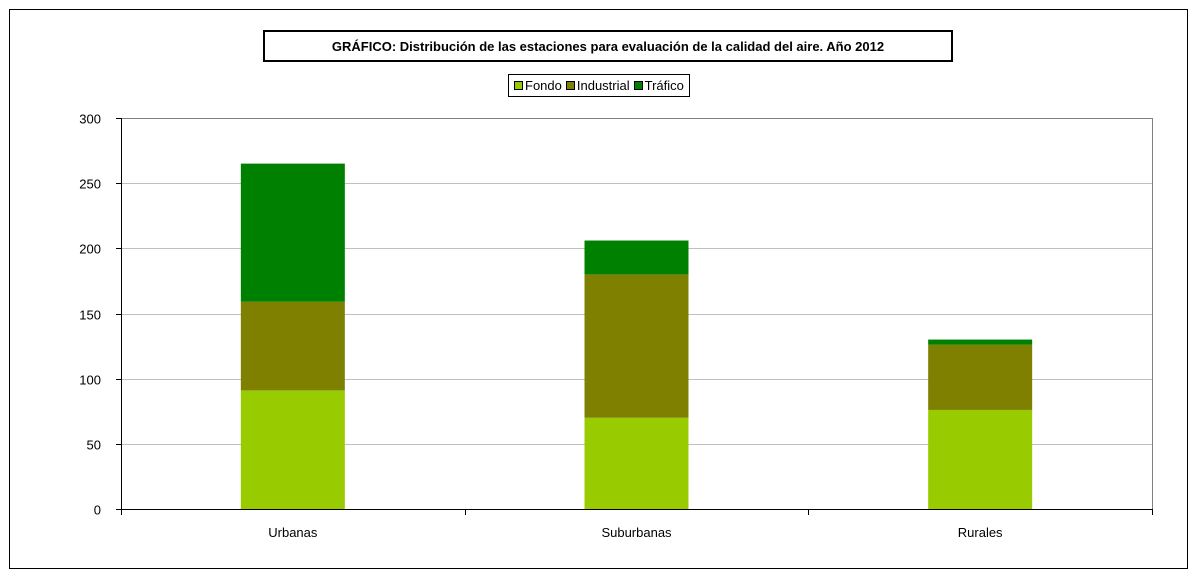  I want to click on legend-swatch-trafico, so click(638, 85).